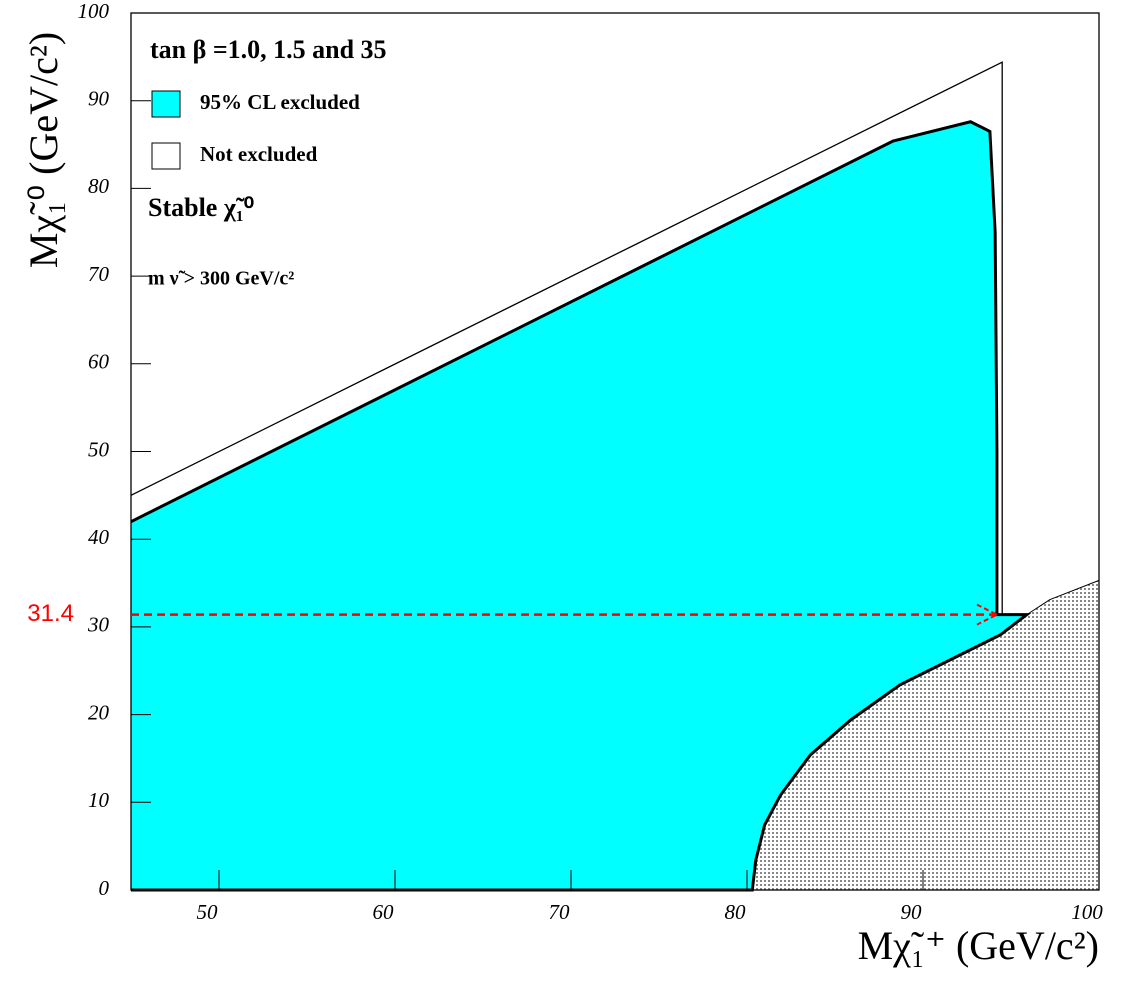 Image resolution: width=1123 pixels, height=984 pixels. What do you see at coordinates (384, 912) in the screenshot?
I see `x-tick-label: 60` at bounding box center [384, 912].